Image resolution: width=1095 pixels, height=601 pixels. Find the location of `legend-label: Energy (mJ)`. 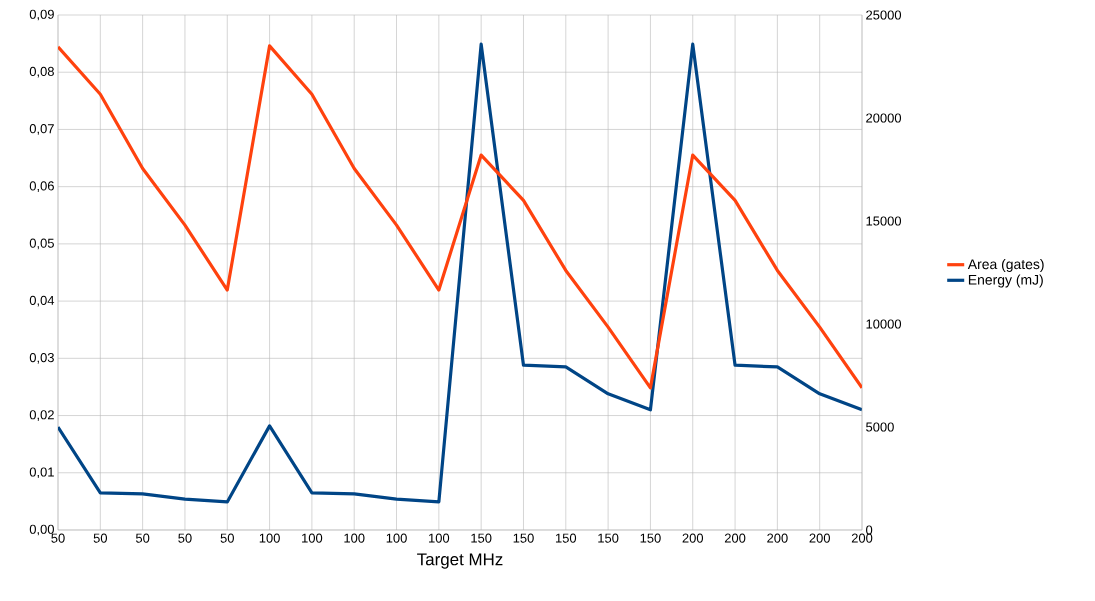

legend-label: Energy (mJ) is located at coordinates (1005, 281).